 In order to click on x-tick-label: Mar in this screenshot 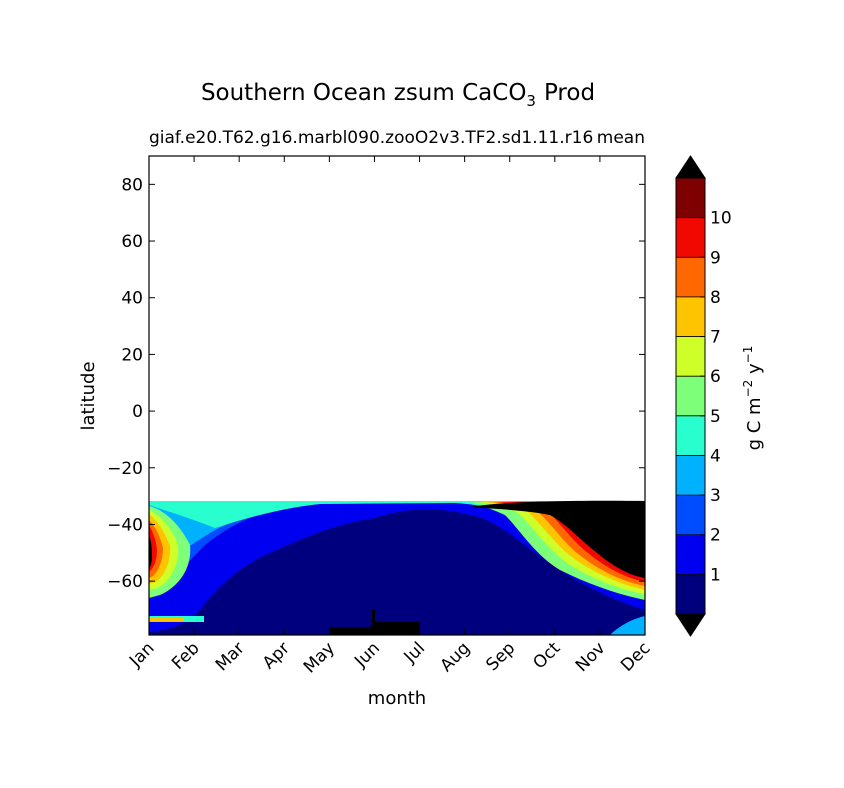, I will do `click(230, 656)`.